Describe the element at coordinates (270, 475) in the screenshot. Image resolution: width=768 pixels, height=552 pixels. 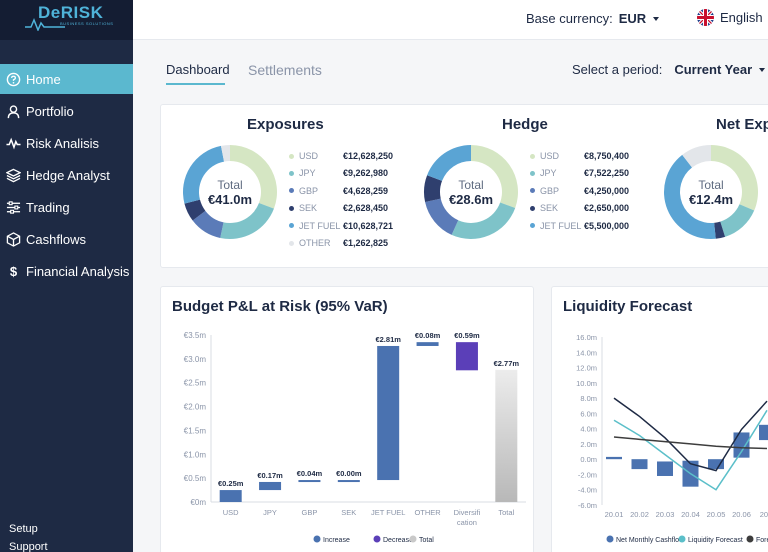
I see `bar-value-label: €0.17m` at that location.